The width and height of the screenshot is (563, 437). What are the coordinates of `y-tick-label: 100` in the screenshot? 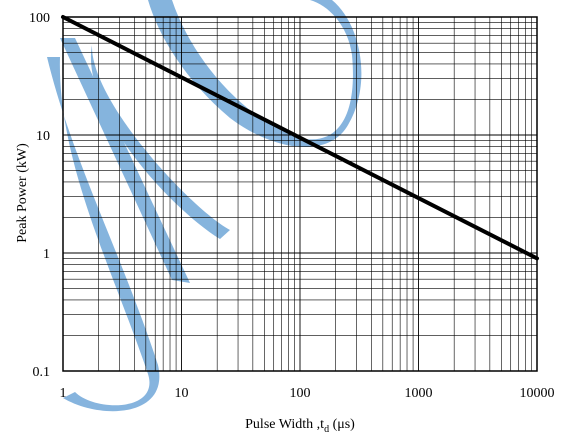 It's located at (39, 18).